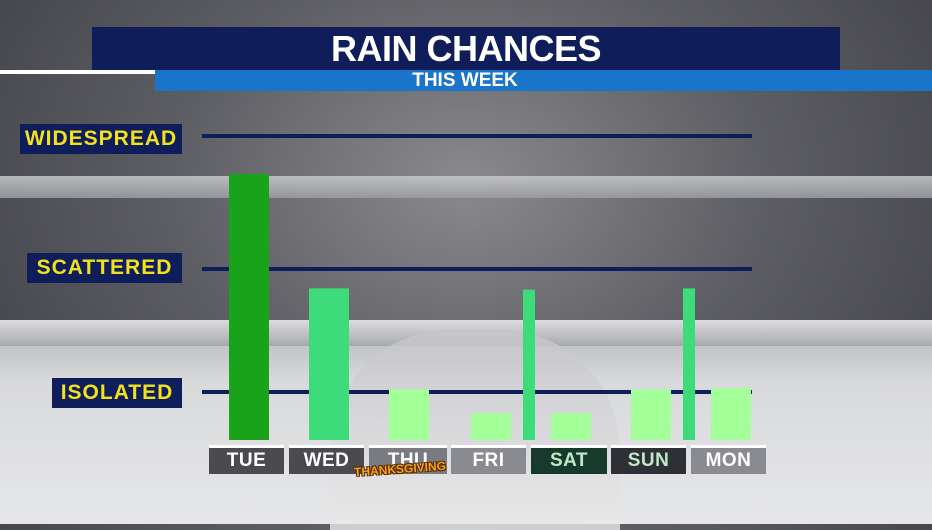 The image size is (932, 530). I want to click on day-label-tue: TUE, so click(246, 461).